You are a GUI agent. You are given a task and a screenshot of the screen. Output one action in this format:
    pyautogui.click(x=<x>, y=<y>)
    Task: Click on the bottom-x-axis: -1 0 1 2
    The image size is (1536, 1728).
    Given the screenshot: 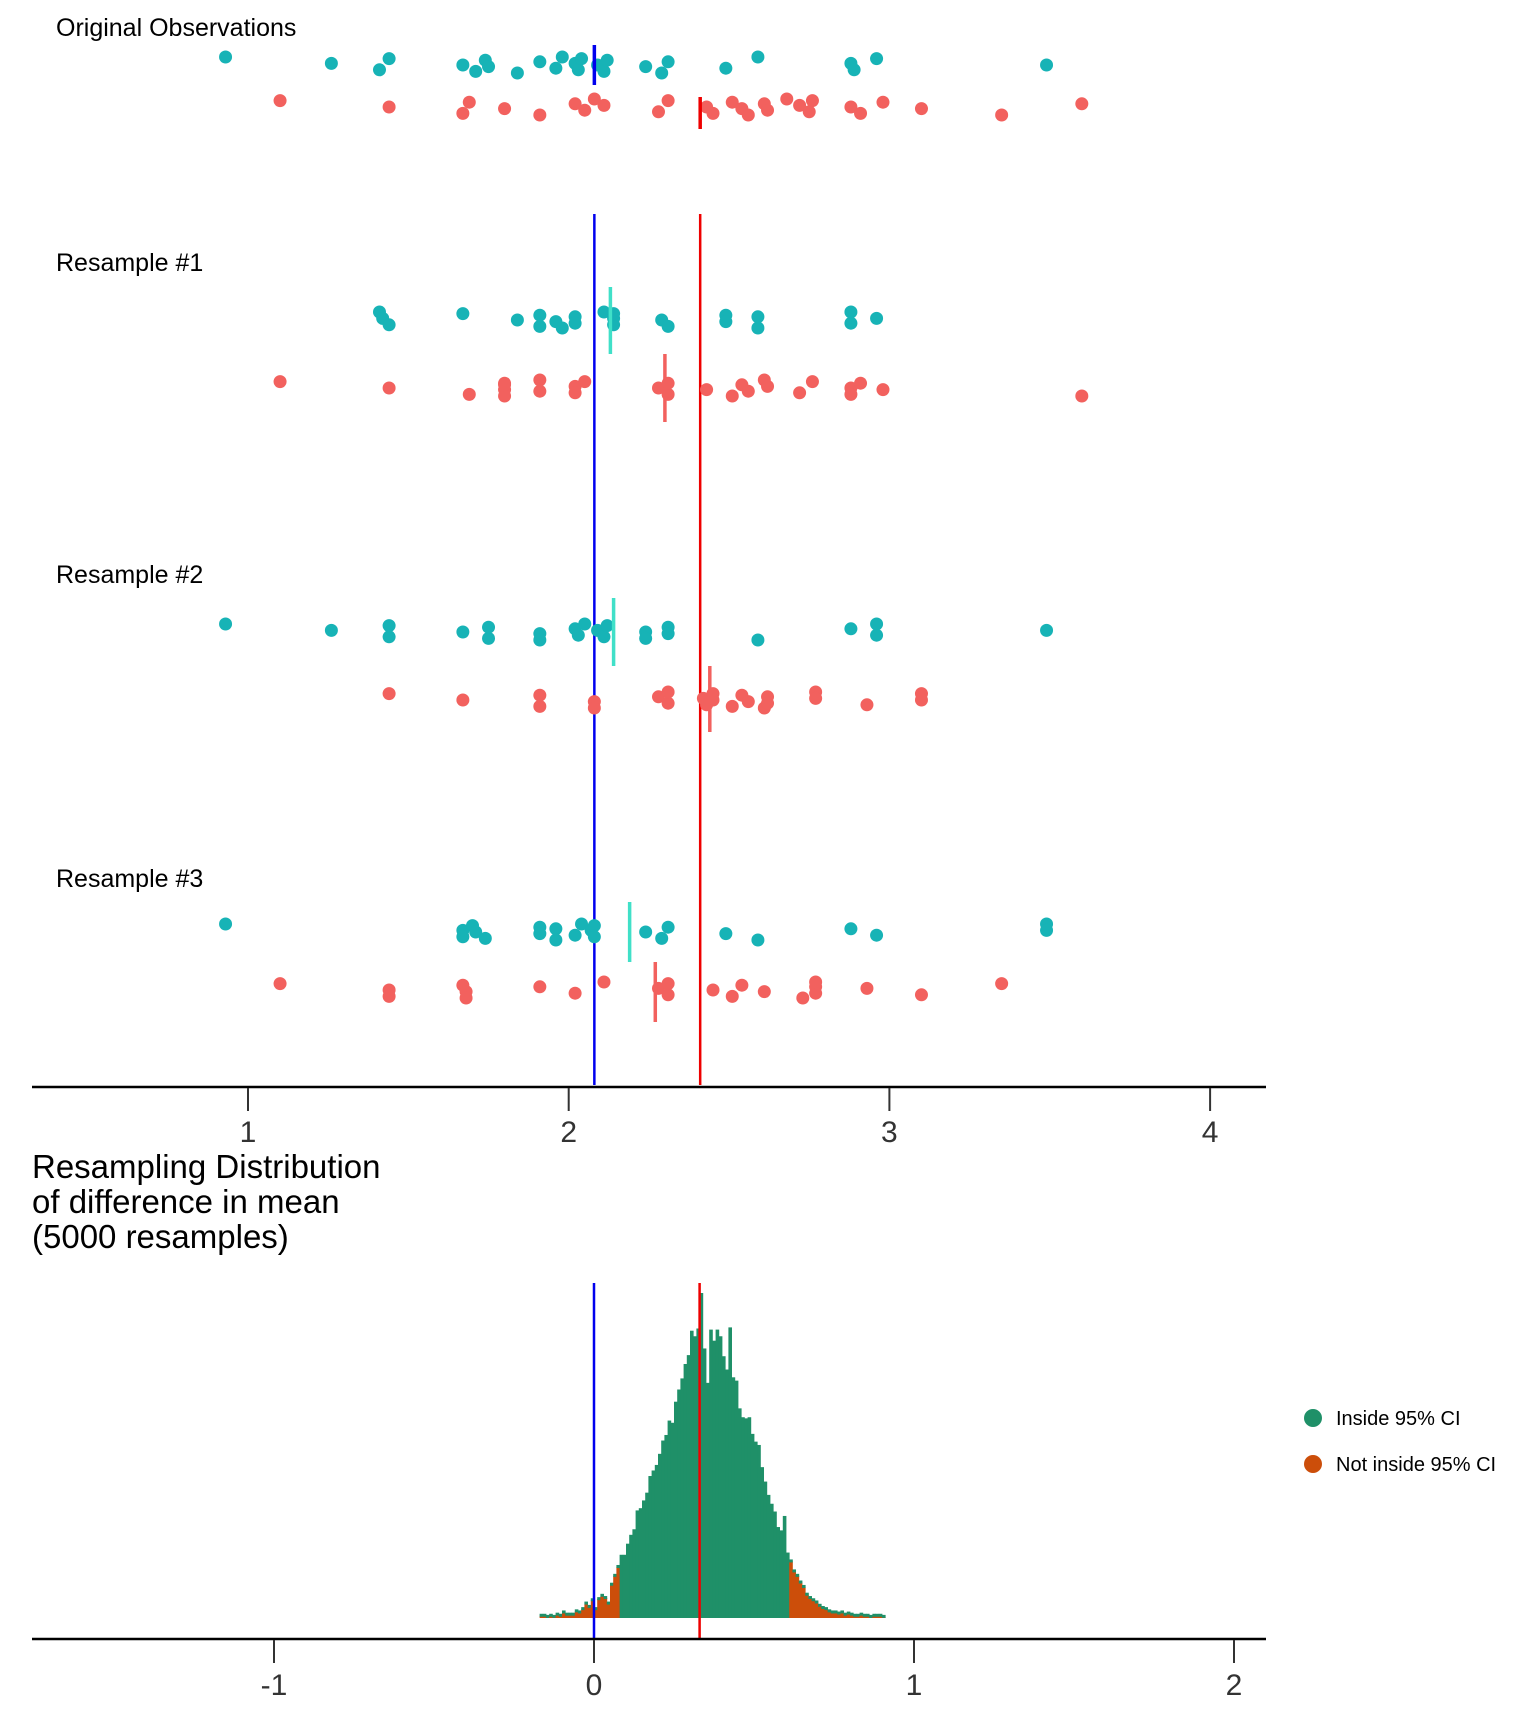 What is the action you would take?
    pyautogui.click(x=649, y=1669)
    